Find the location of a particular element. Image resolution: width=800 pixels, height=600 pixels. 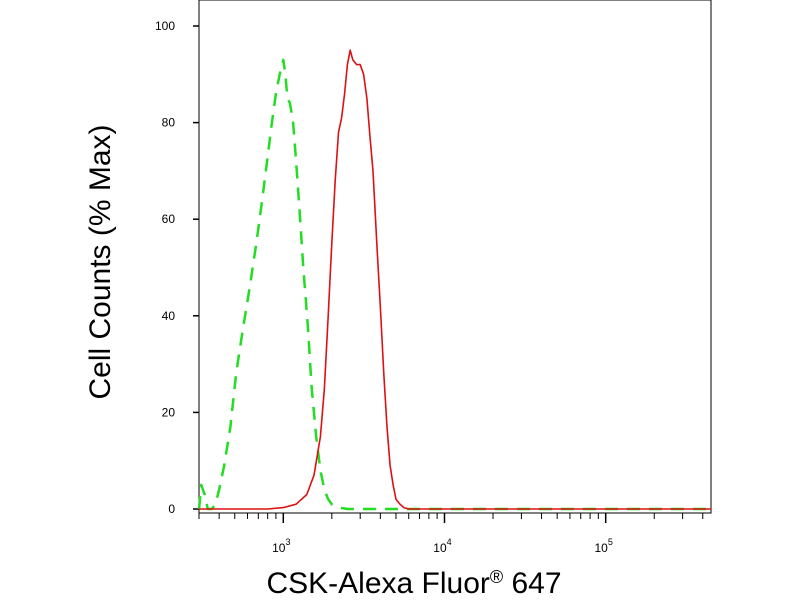

y-axis-title: Cell Counts (% Max) is located at coordinates (100, 261).